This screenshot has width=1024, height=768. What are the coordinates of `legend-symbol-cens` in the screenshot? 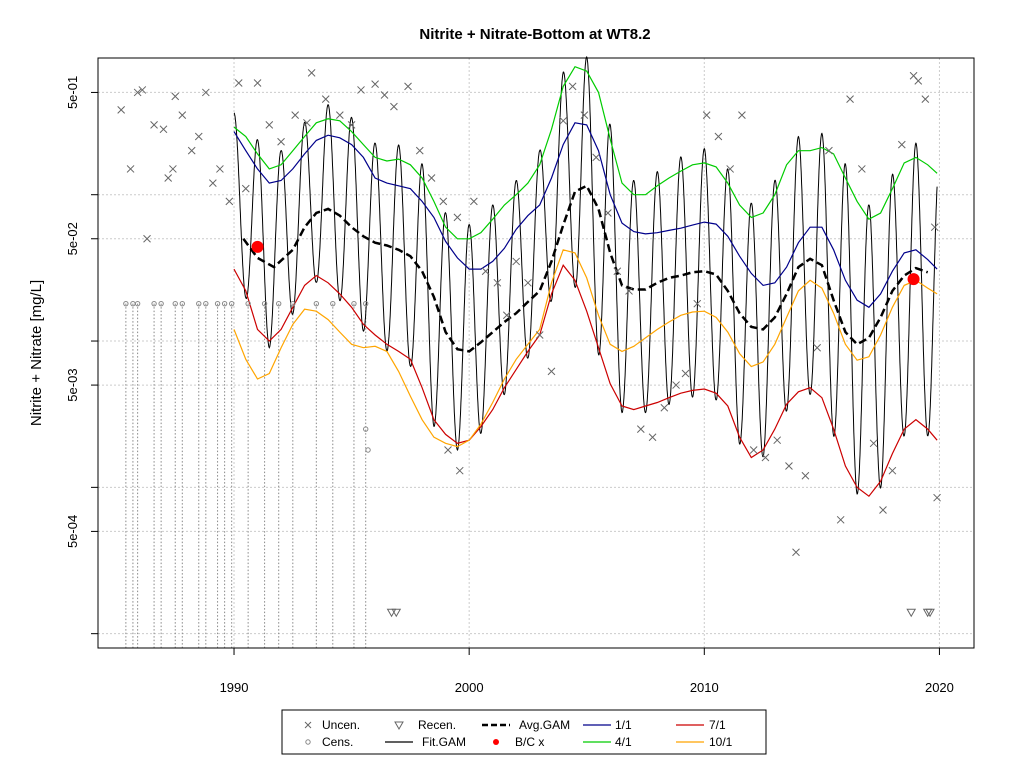 It's located at (308, 742).